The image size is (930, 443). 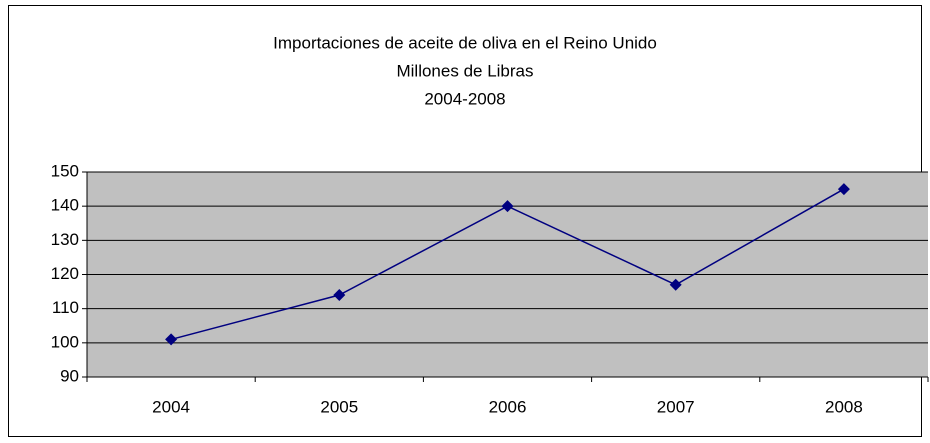 I want to click on y-tick-label: 140, so click(x=65, y=205).